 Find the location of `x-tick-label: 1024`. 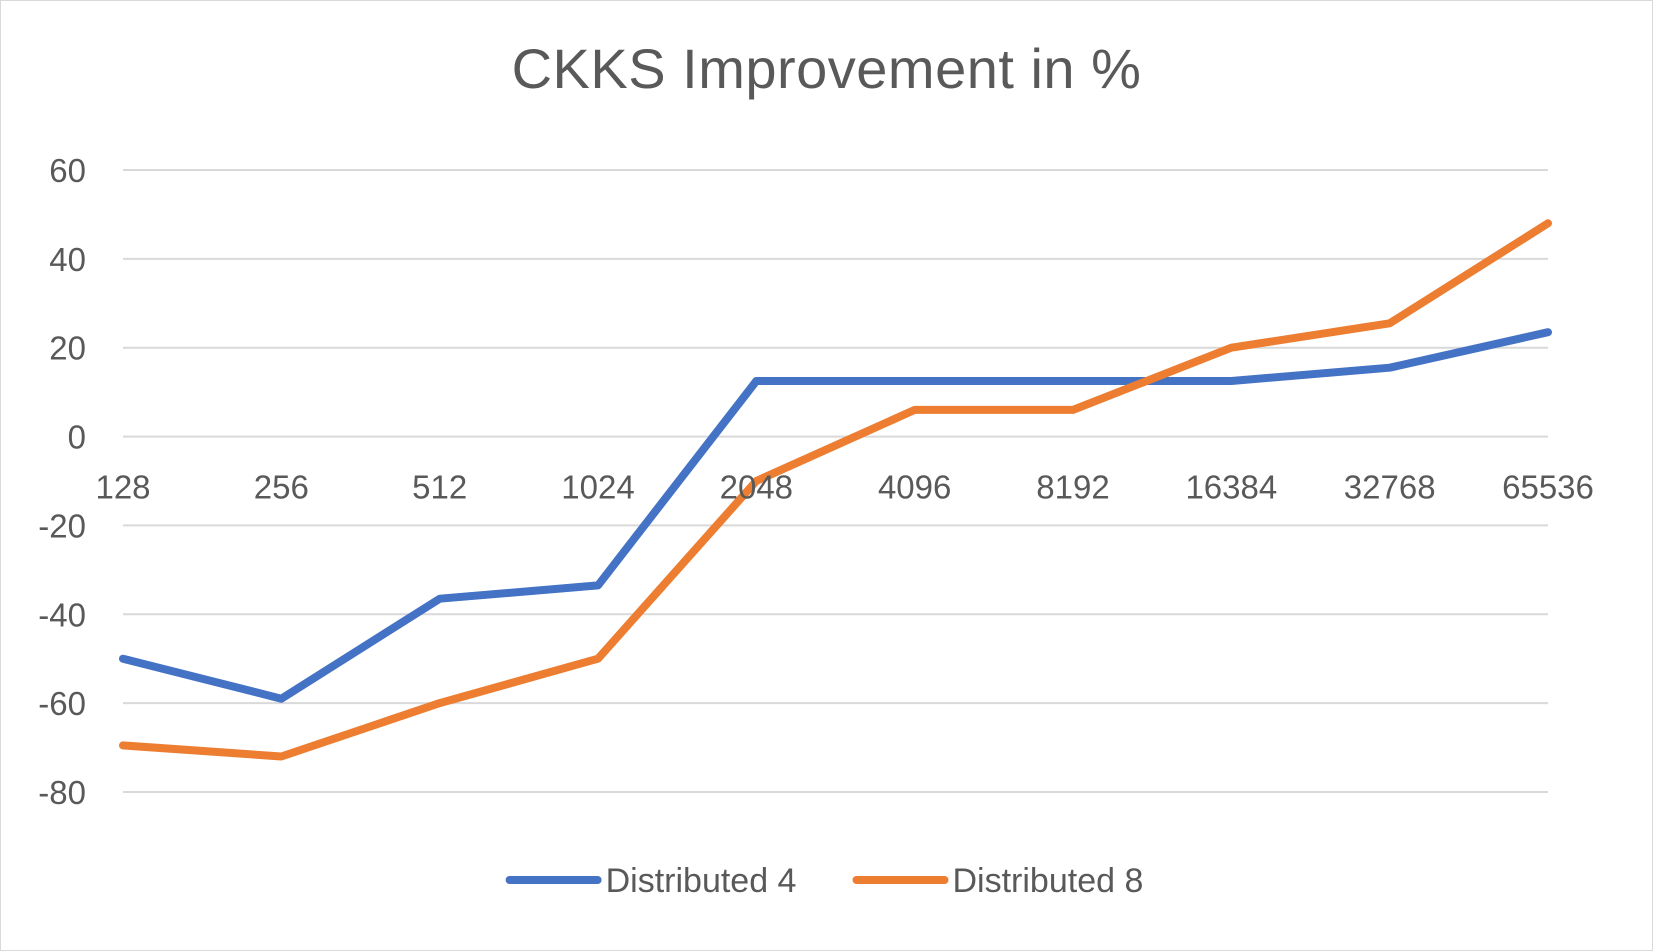

x-tick-label: 1024 is located at coordinates (597, 487).